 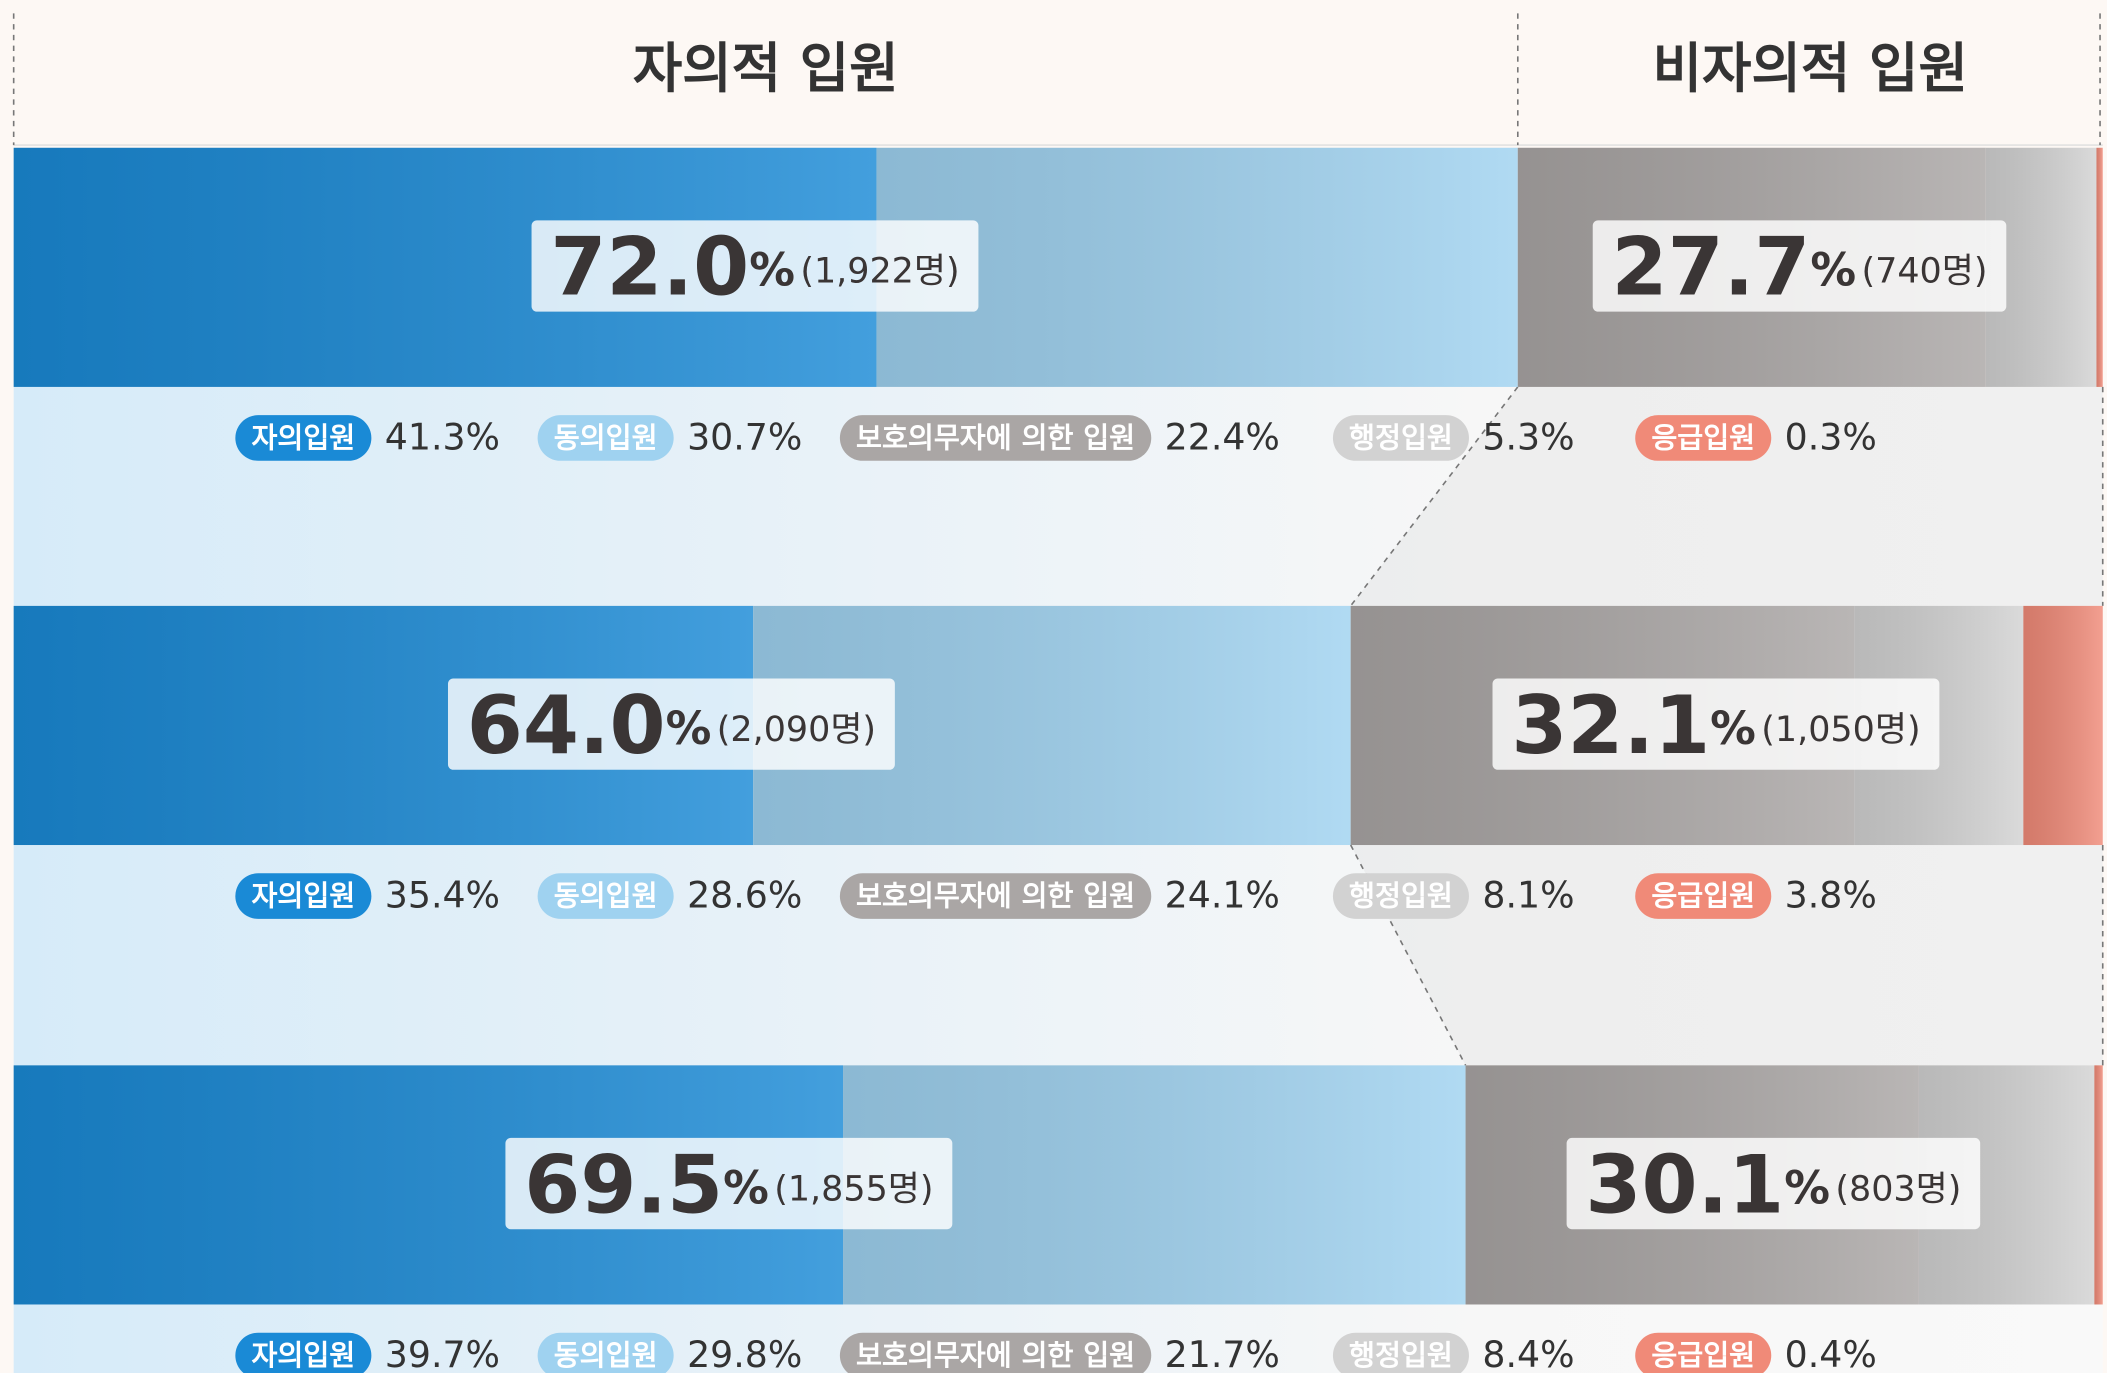 I want to click on legend-value: 39.7%, so click(x=442, y=1353).